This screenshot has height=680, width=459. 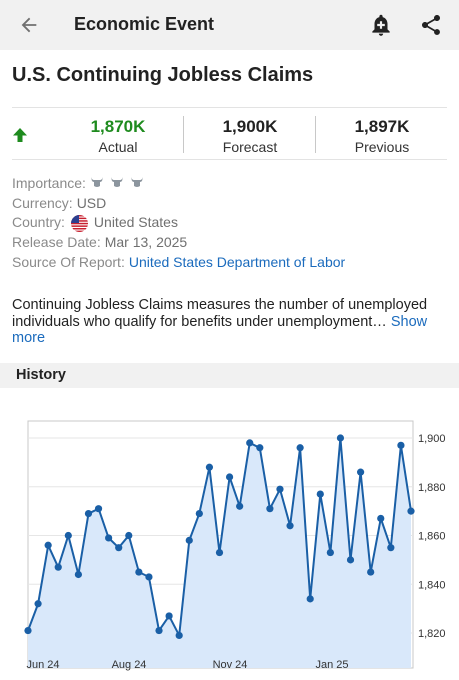 I want to click on bell-plus-icon, so click(x=381, y=25).